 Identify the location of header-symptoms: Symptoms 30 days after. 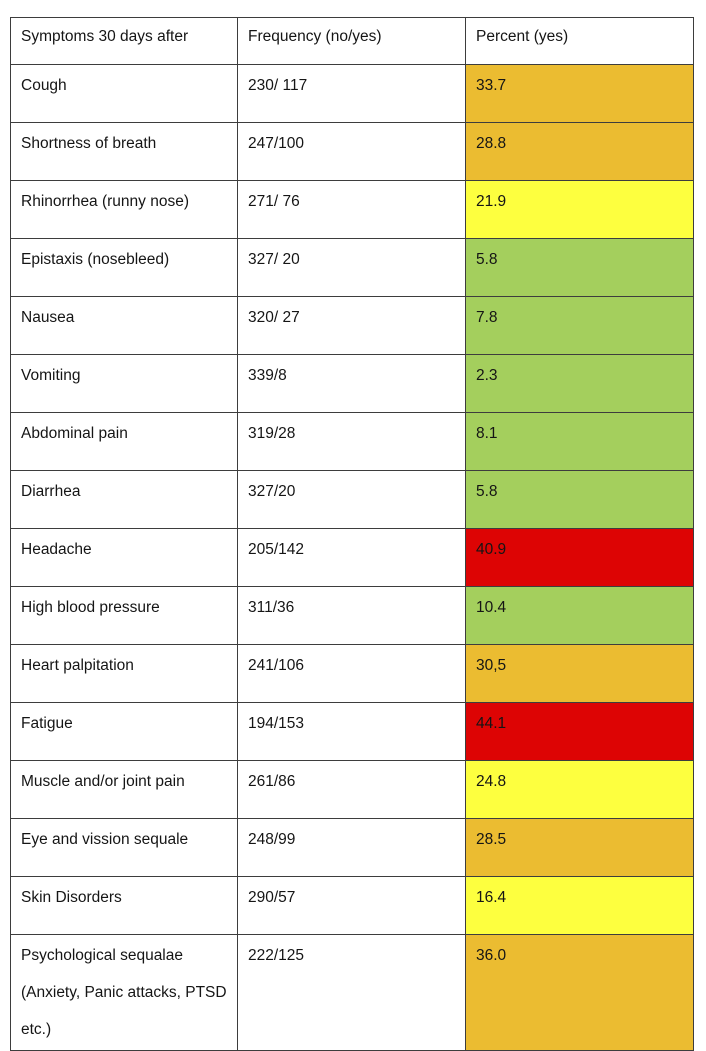
(124, 41).